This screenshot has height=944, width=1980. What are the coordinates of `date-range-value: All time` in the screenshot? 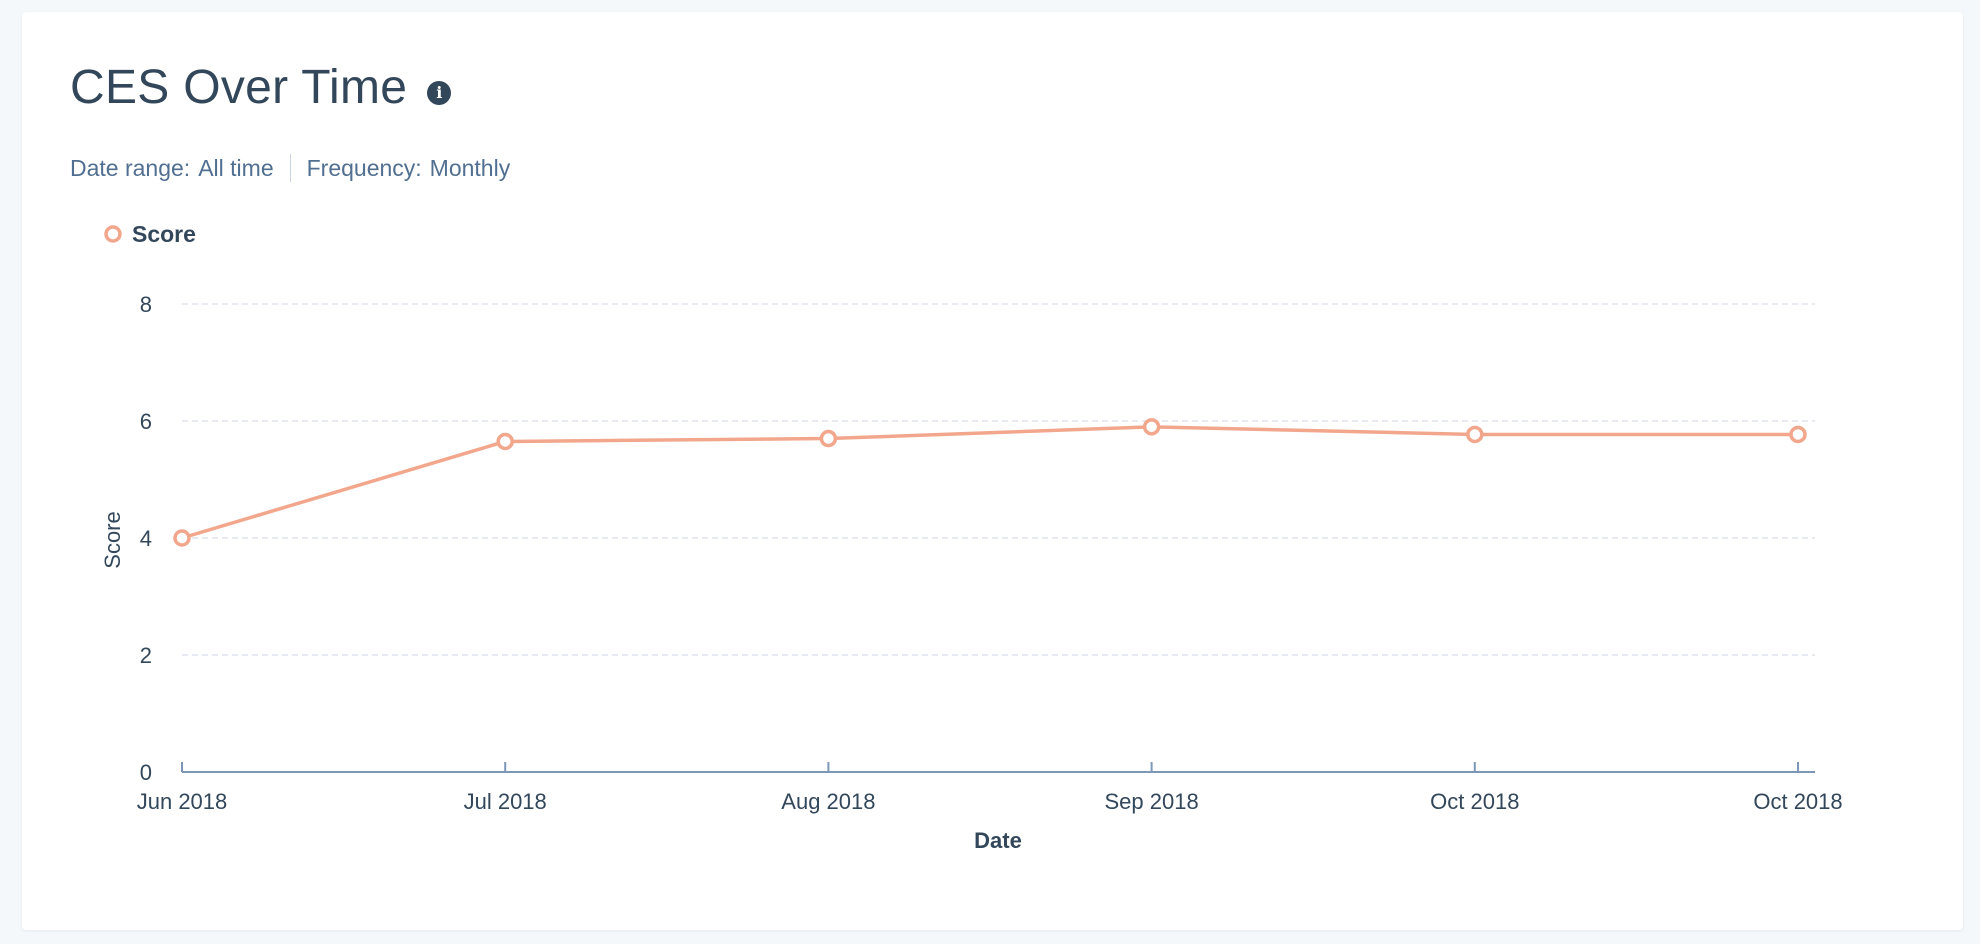 It's located at (236, 167).